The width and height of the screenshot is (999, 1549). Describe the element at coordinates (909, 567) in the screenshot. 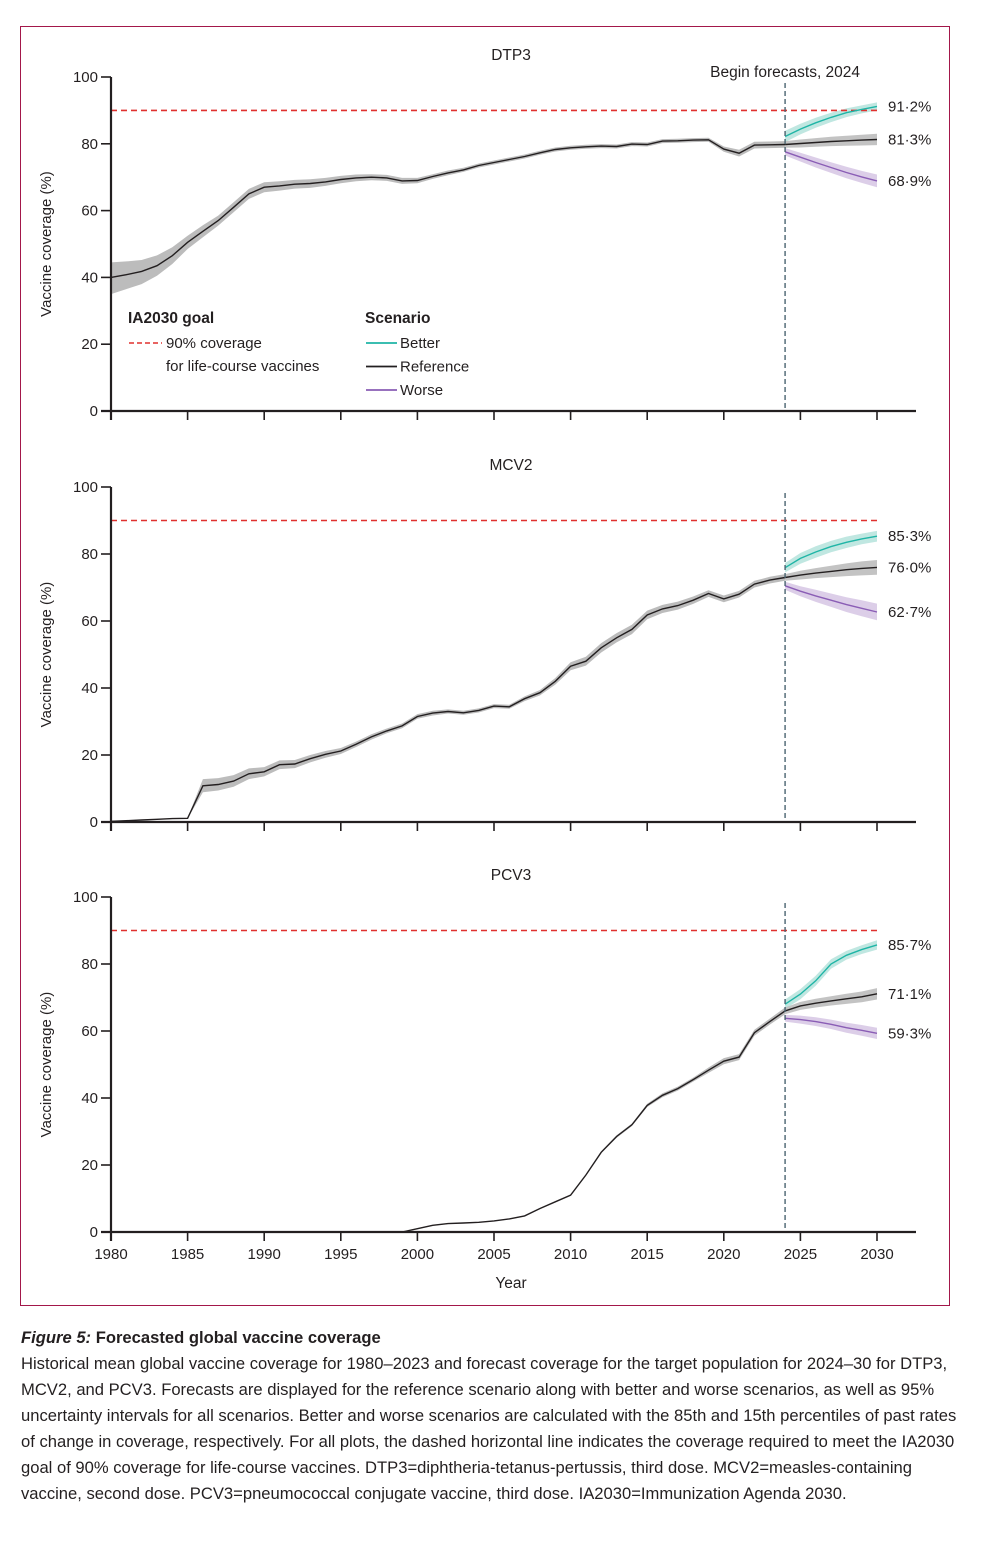

I see `end-label-reference: 76·0%` at that location.